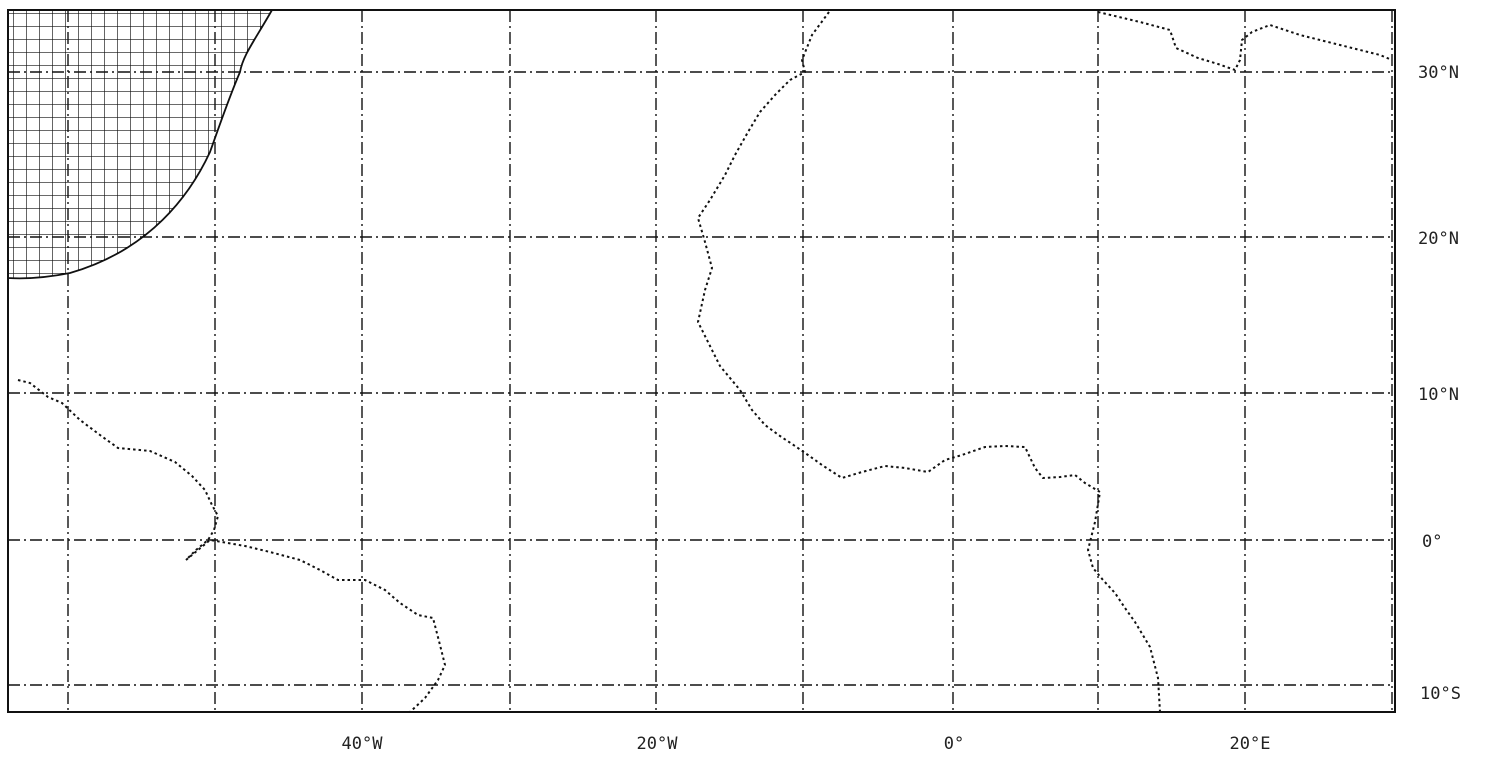 This screenshot has height=768, width=1490. Describe the element at coordinates (806, 744) in the screenshot. I see `longitude-labels: 40°W 20°W 0° 20°E` at that location.